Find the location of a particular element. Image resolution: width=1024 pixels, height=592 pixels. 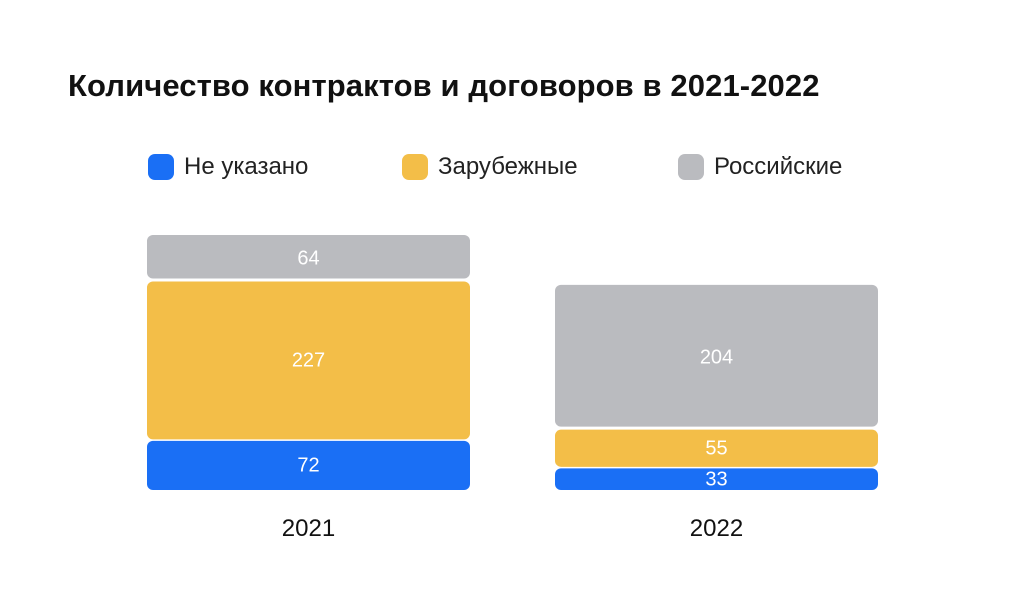

bar-segment-foreign-2022 is located at coordinates (716, 448).